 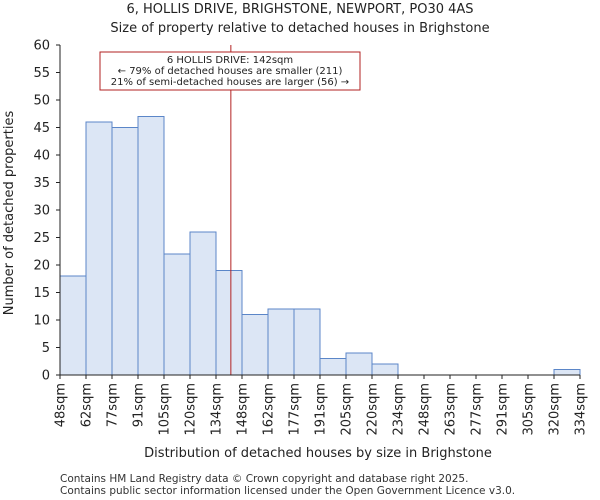 What do you see at coordinates (61, 405) in the screenshot?
I see `x-tick-label: 48sqm` at bounding box center [61, 405].